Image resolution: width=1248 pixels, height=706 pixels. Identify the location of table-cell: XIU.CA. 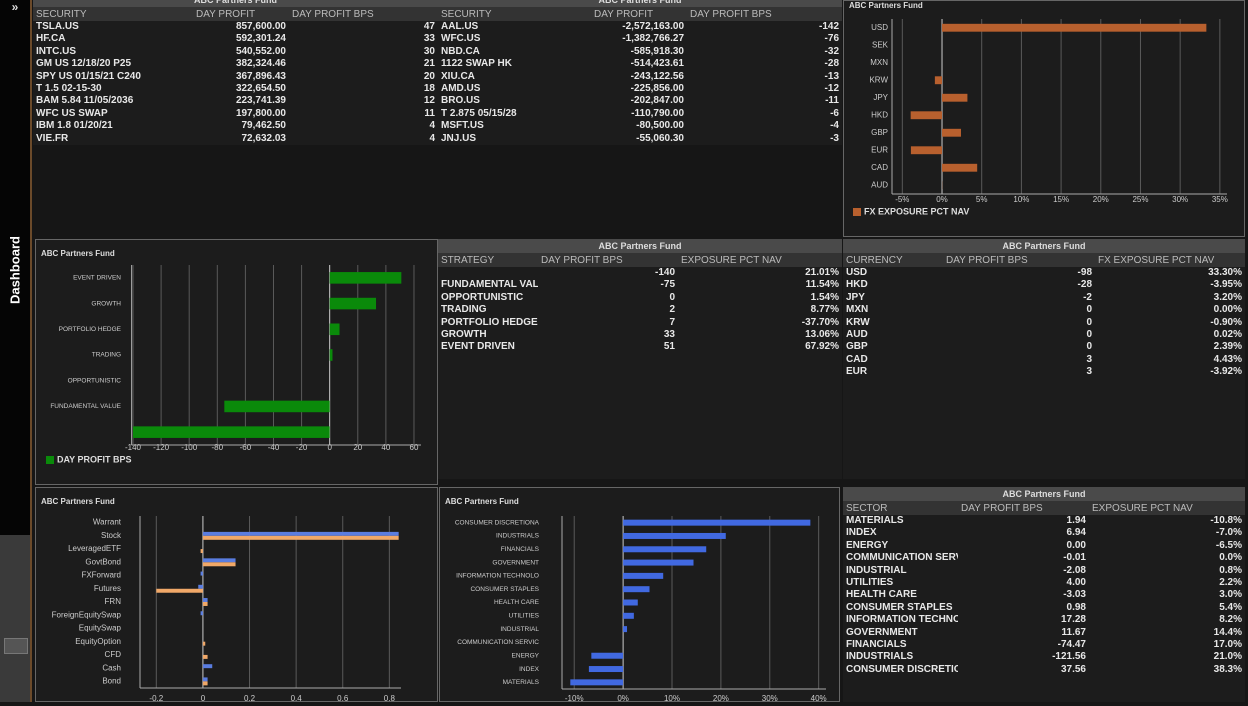
(514, 77).